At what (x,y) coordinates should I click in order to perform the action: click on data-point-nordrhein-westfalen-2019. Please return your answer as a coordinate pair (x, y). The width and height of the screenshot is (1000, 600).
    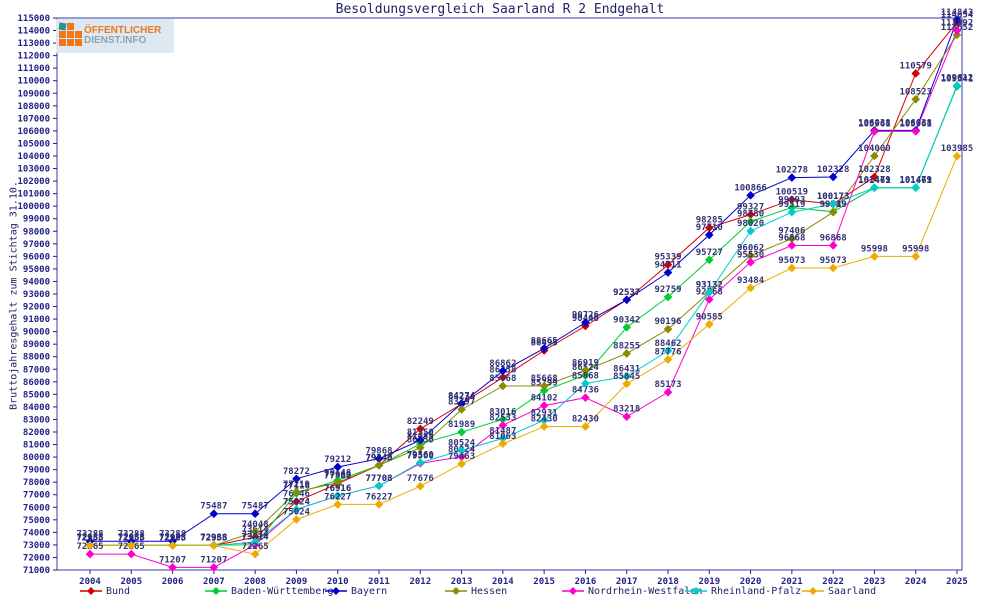
    Looking at the image, I should click on (709, 299).